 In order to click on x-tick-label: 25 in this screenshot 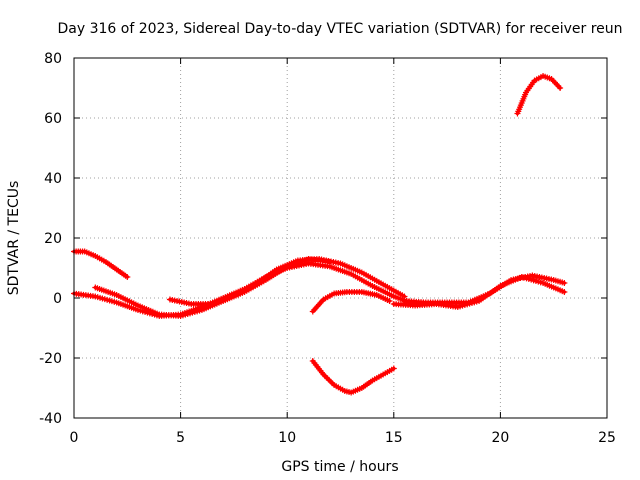, I will do `click(607, 438)`.